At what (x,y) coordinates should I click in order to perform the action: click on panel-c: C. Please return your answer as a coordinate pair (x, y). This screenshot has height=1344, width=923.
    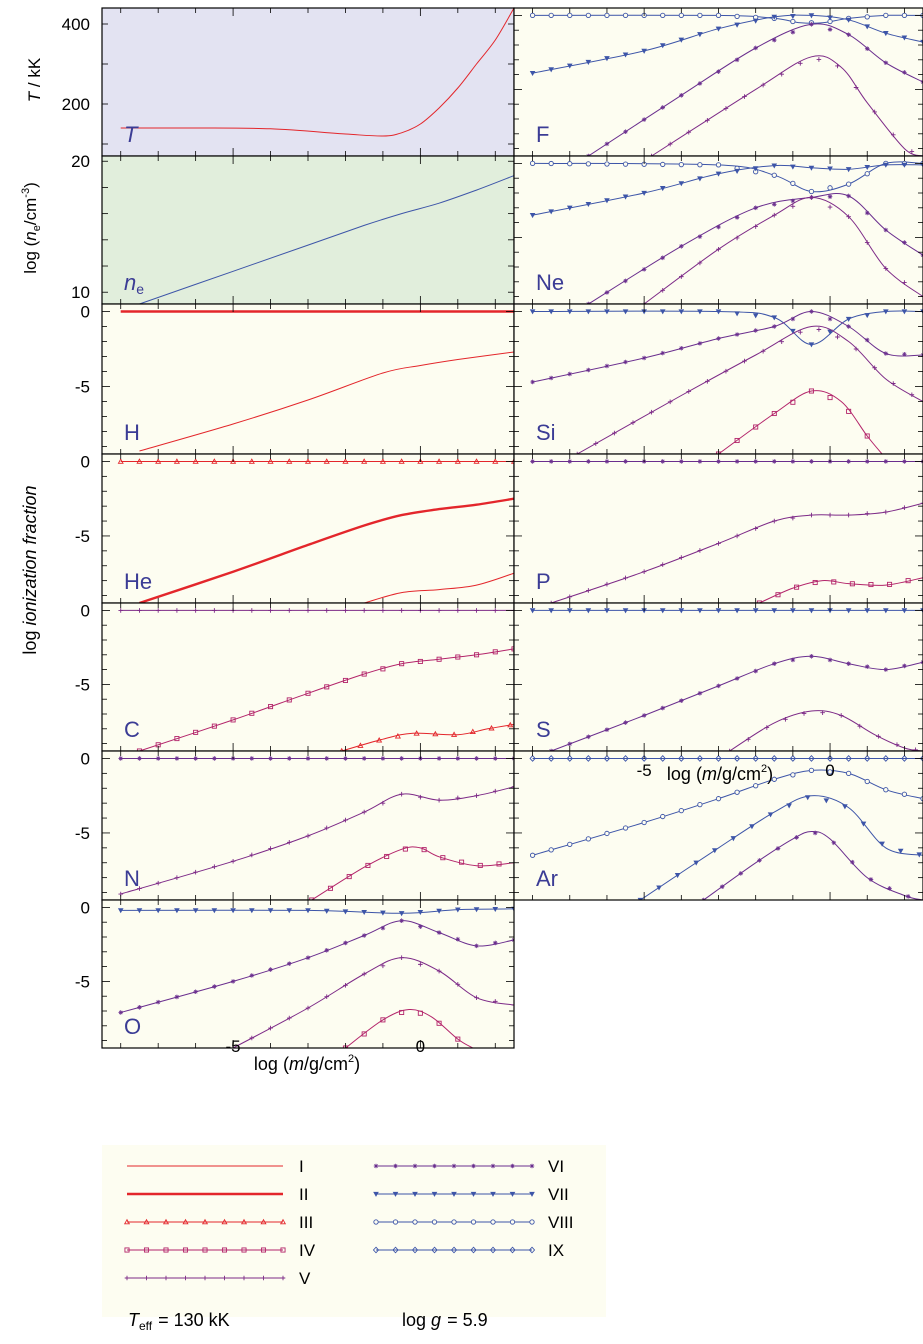
    Looking at the image, I should click on (308, 677).